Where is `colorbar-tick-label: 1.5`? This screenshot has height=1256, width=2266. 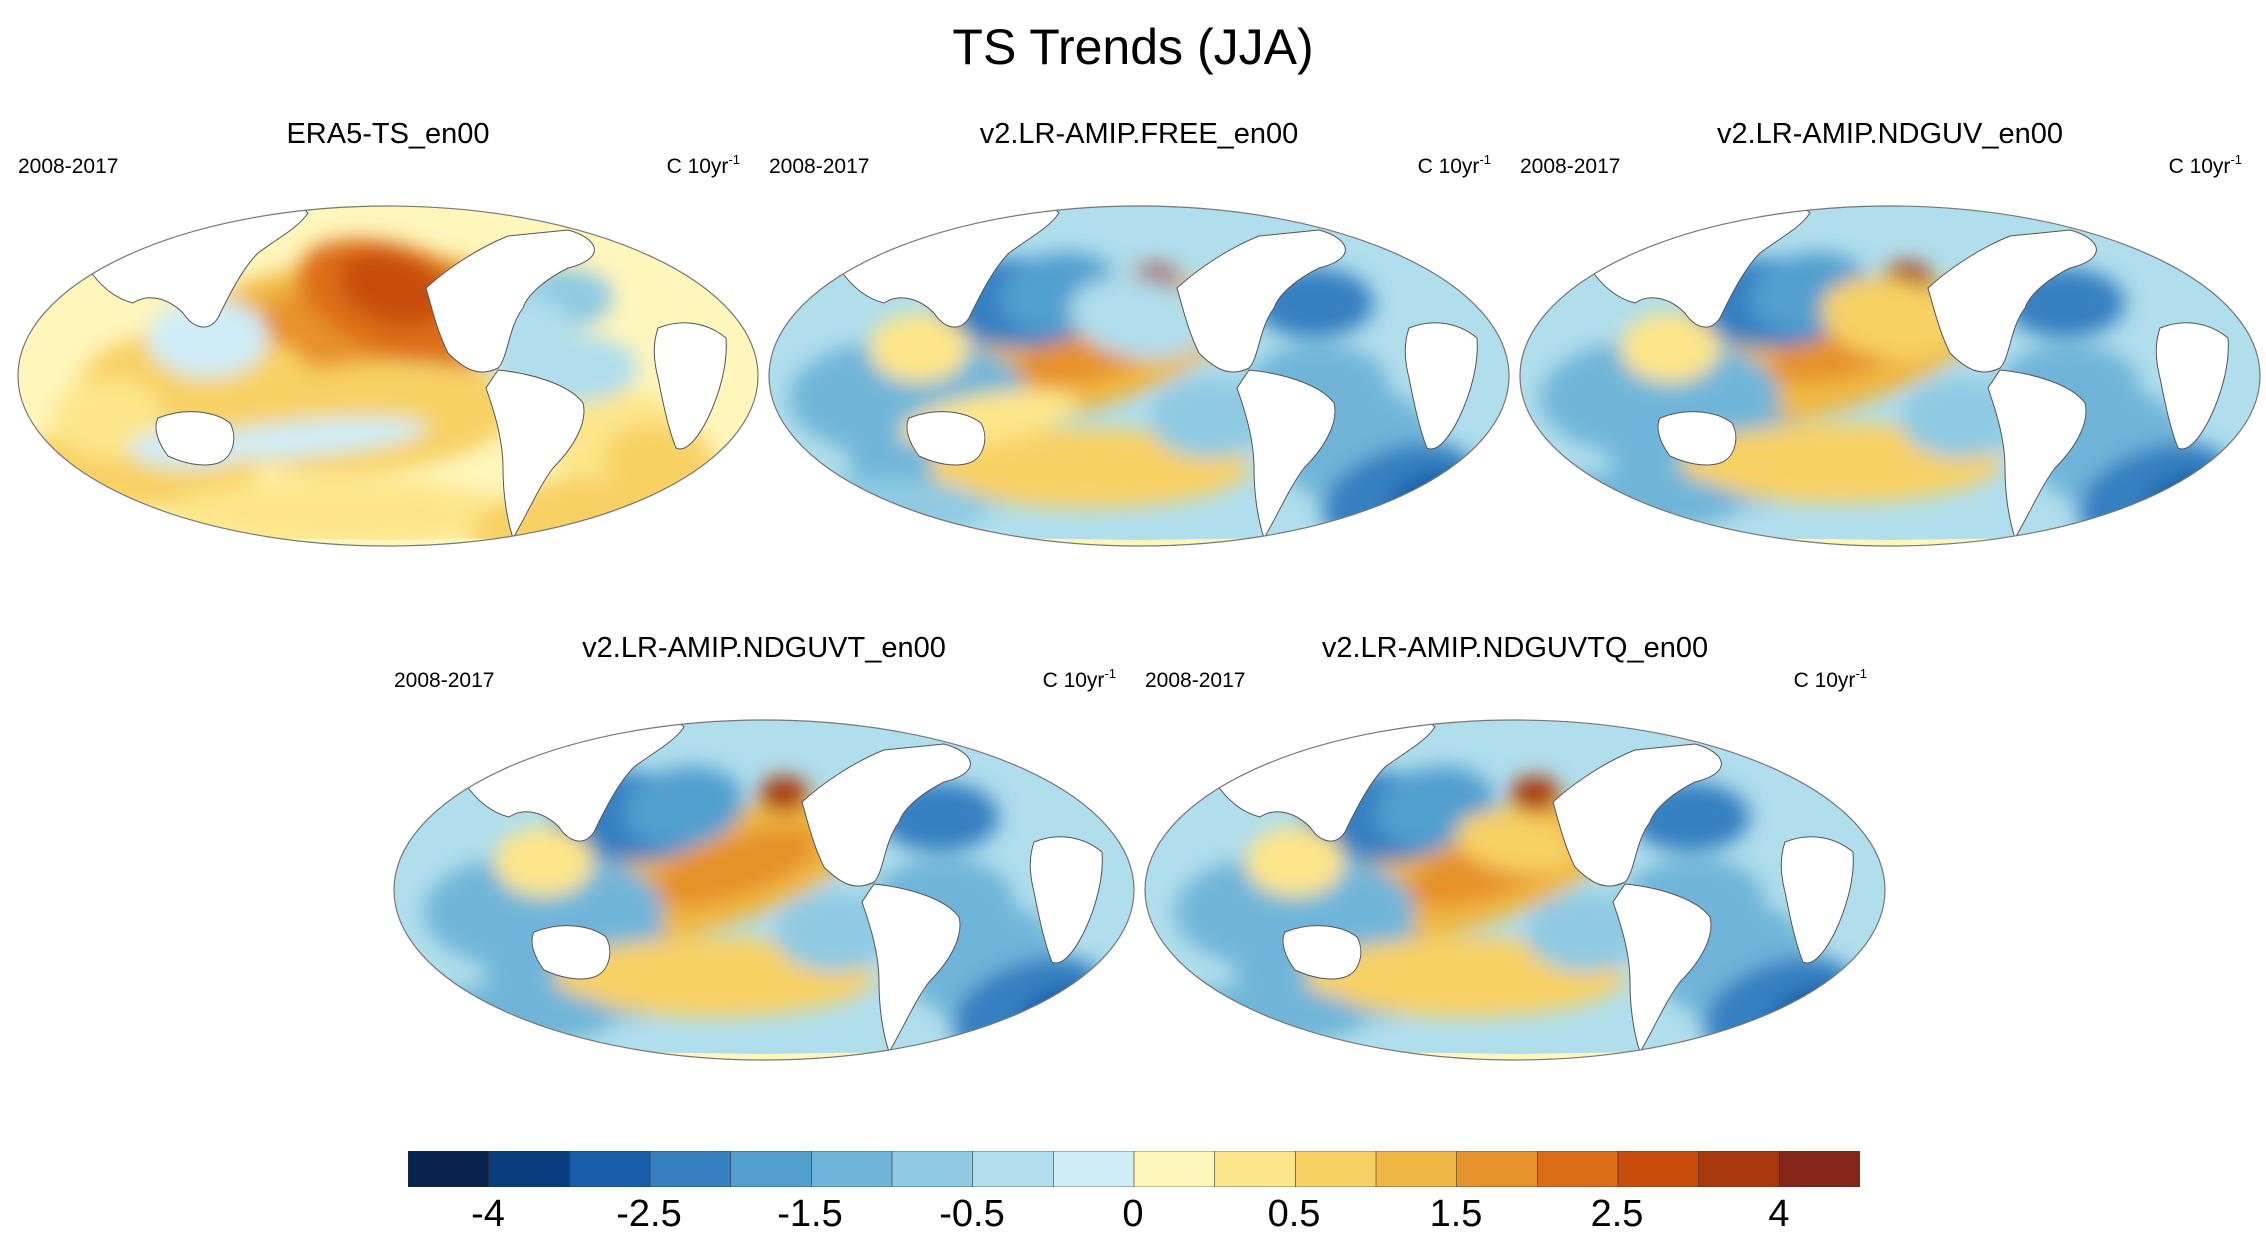 colorbar-tick-label: 1.5 is located at coordinates (1456, 1214).